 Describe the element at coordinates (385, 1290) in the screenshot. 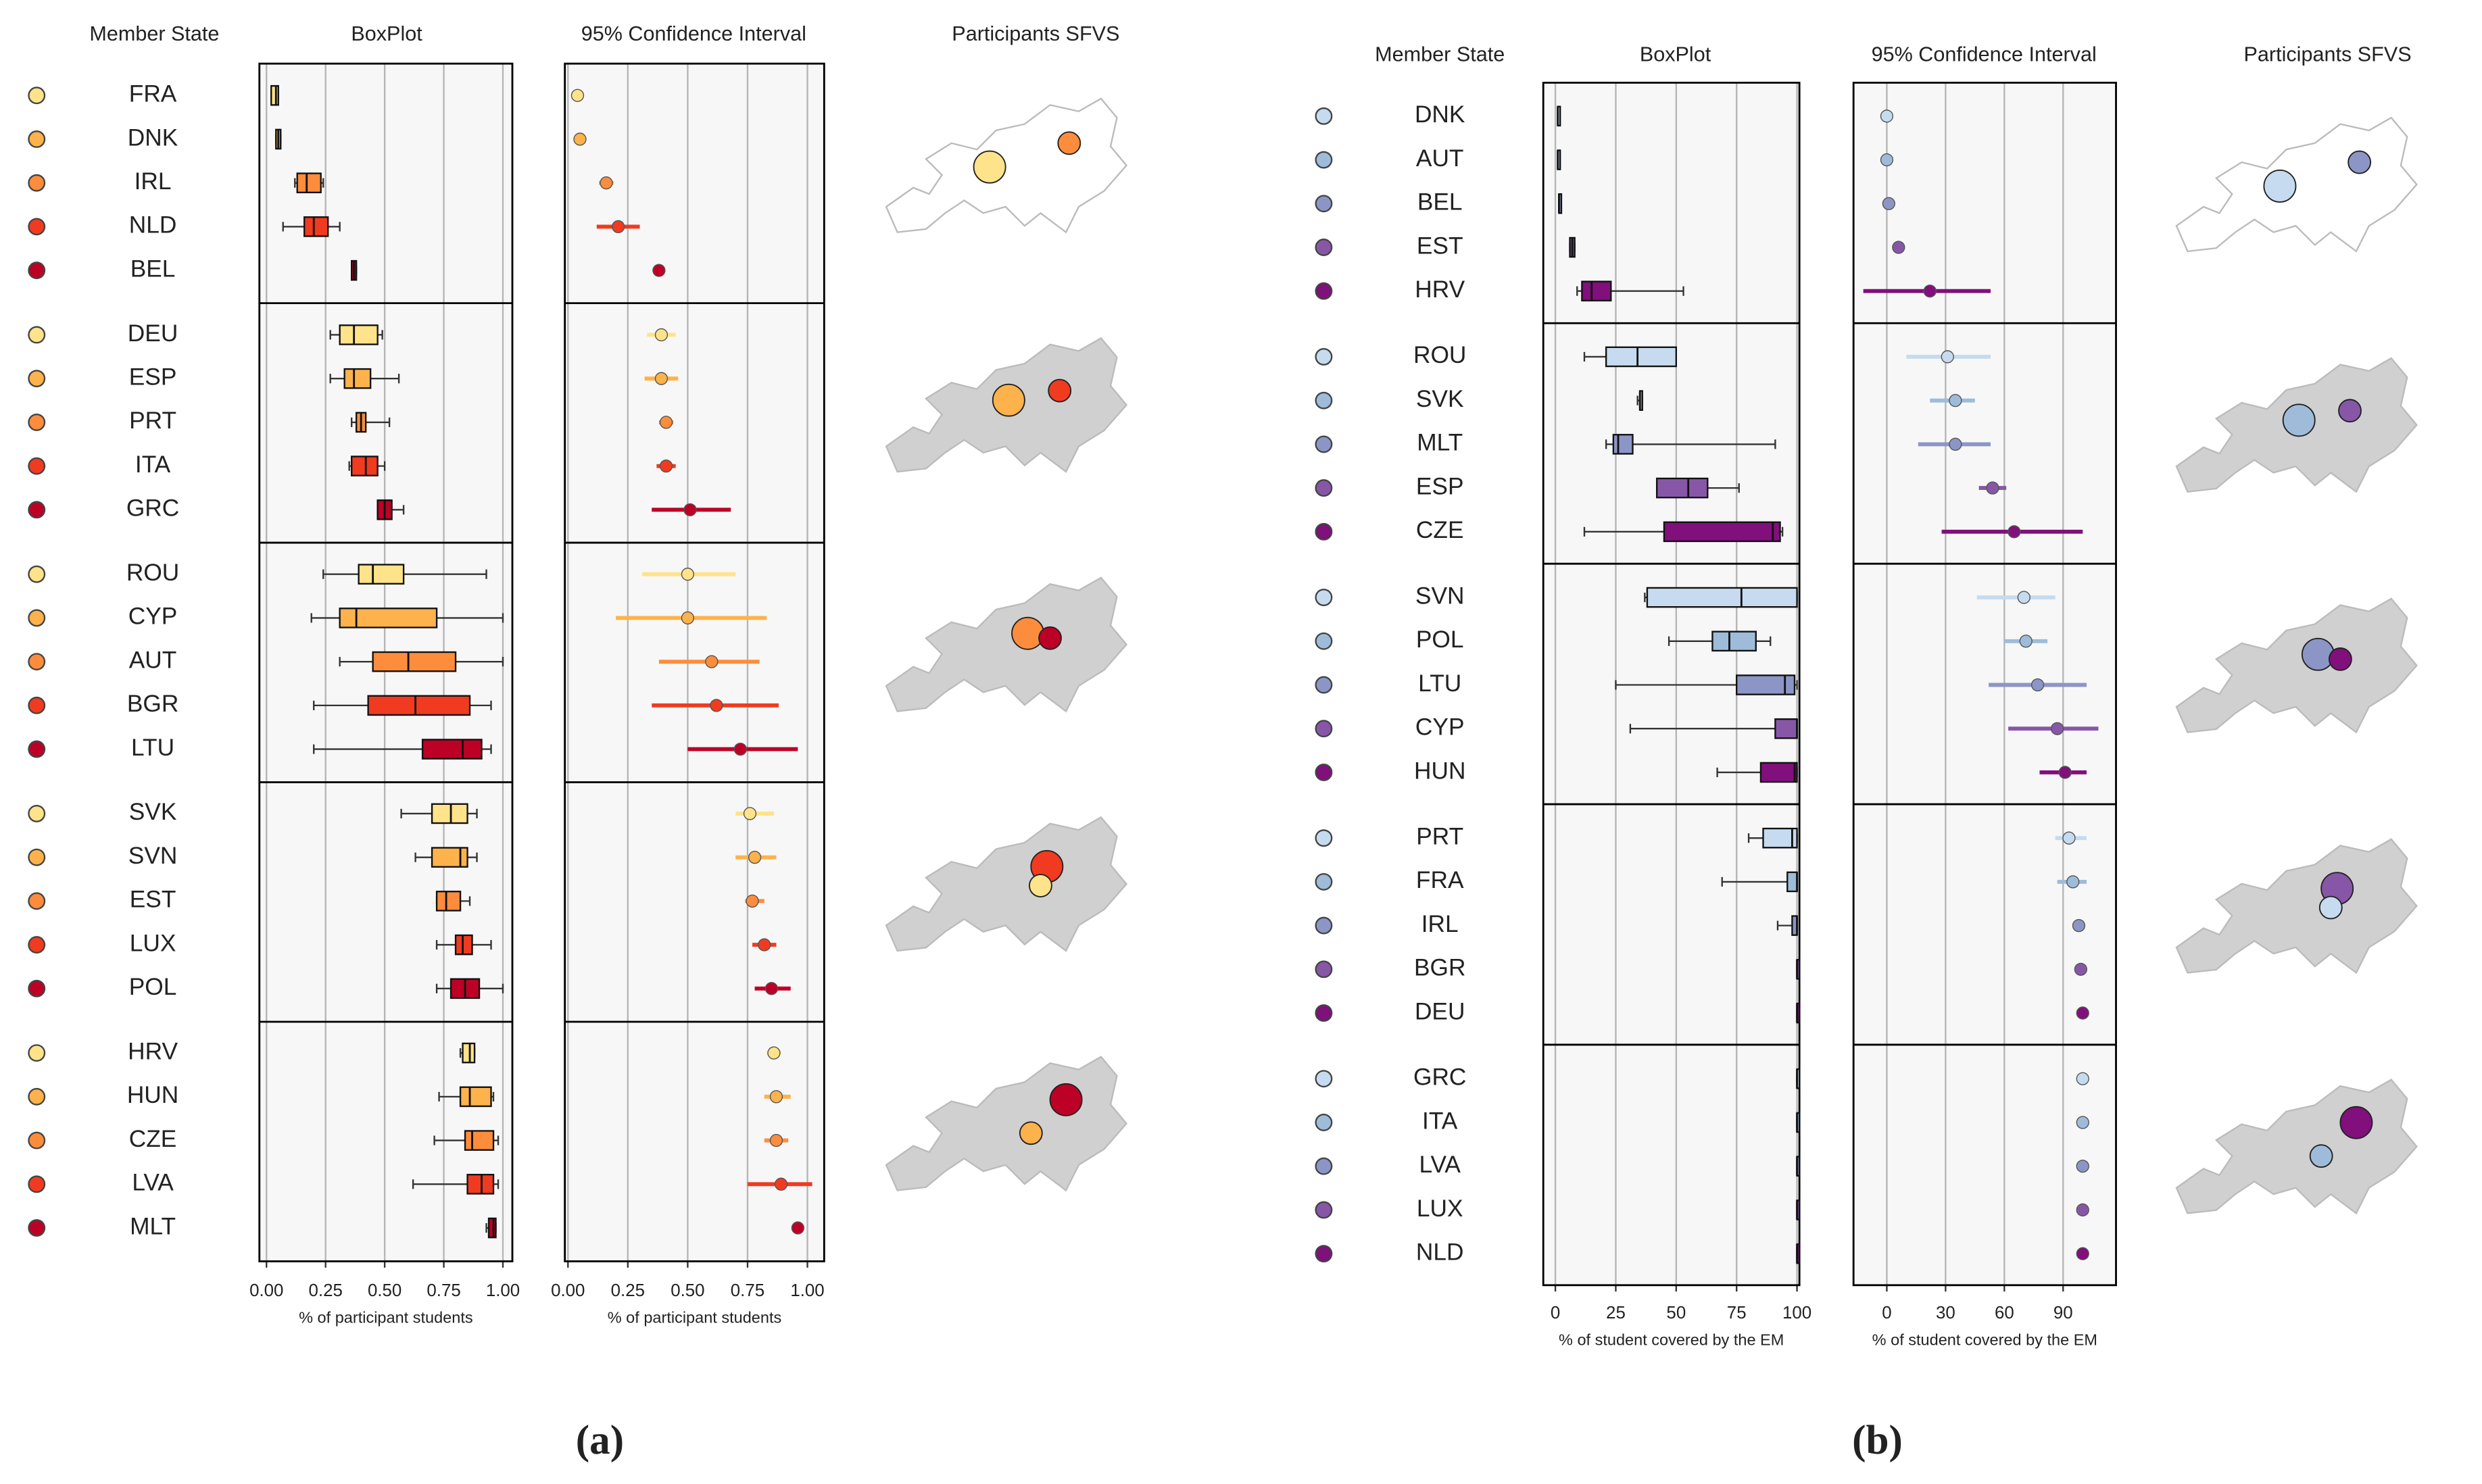

I see `x-tick-label: 0.50` at that location.